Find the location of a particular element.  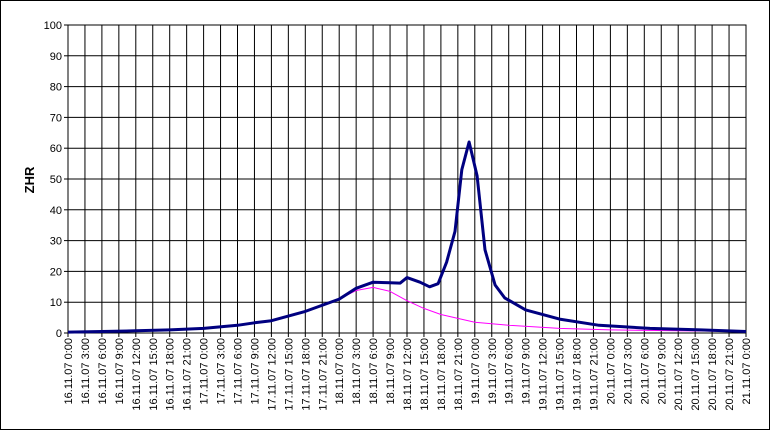

x-tick-label: 20.11.07 0:00 is located at coordinates (611, 371).